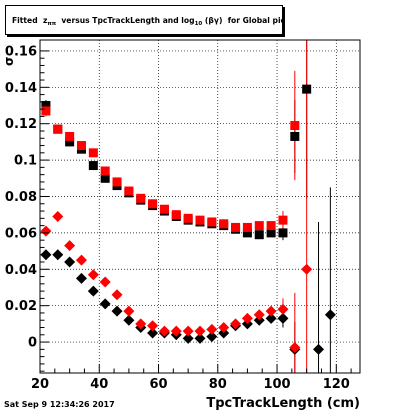  Describe the element at coordinates (213, 20) in the screenshot. I see `title-beta-gamma: (βγ)` at that location.